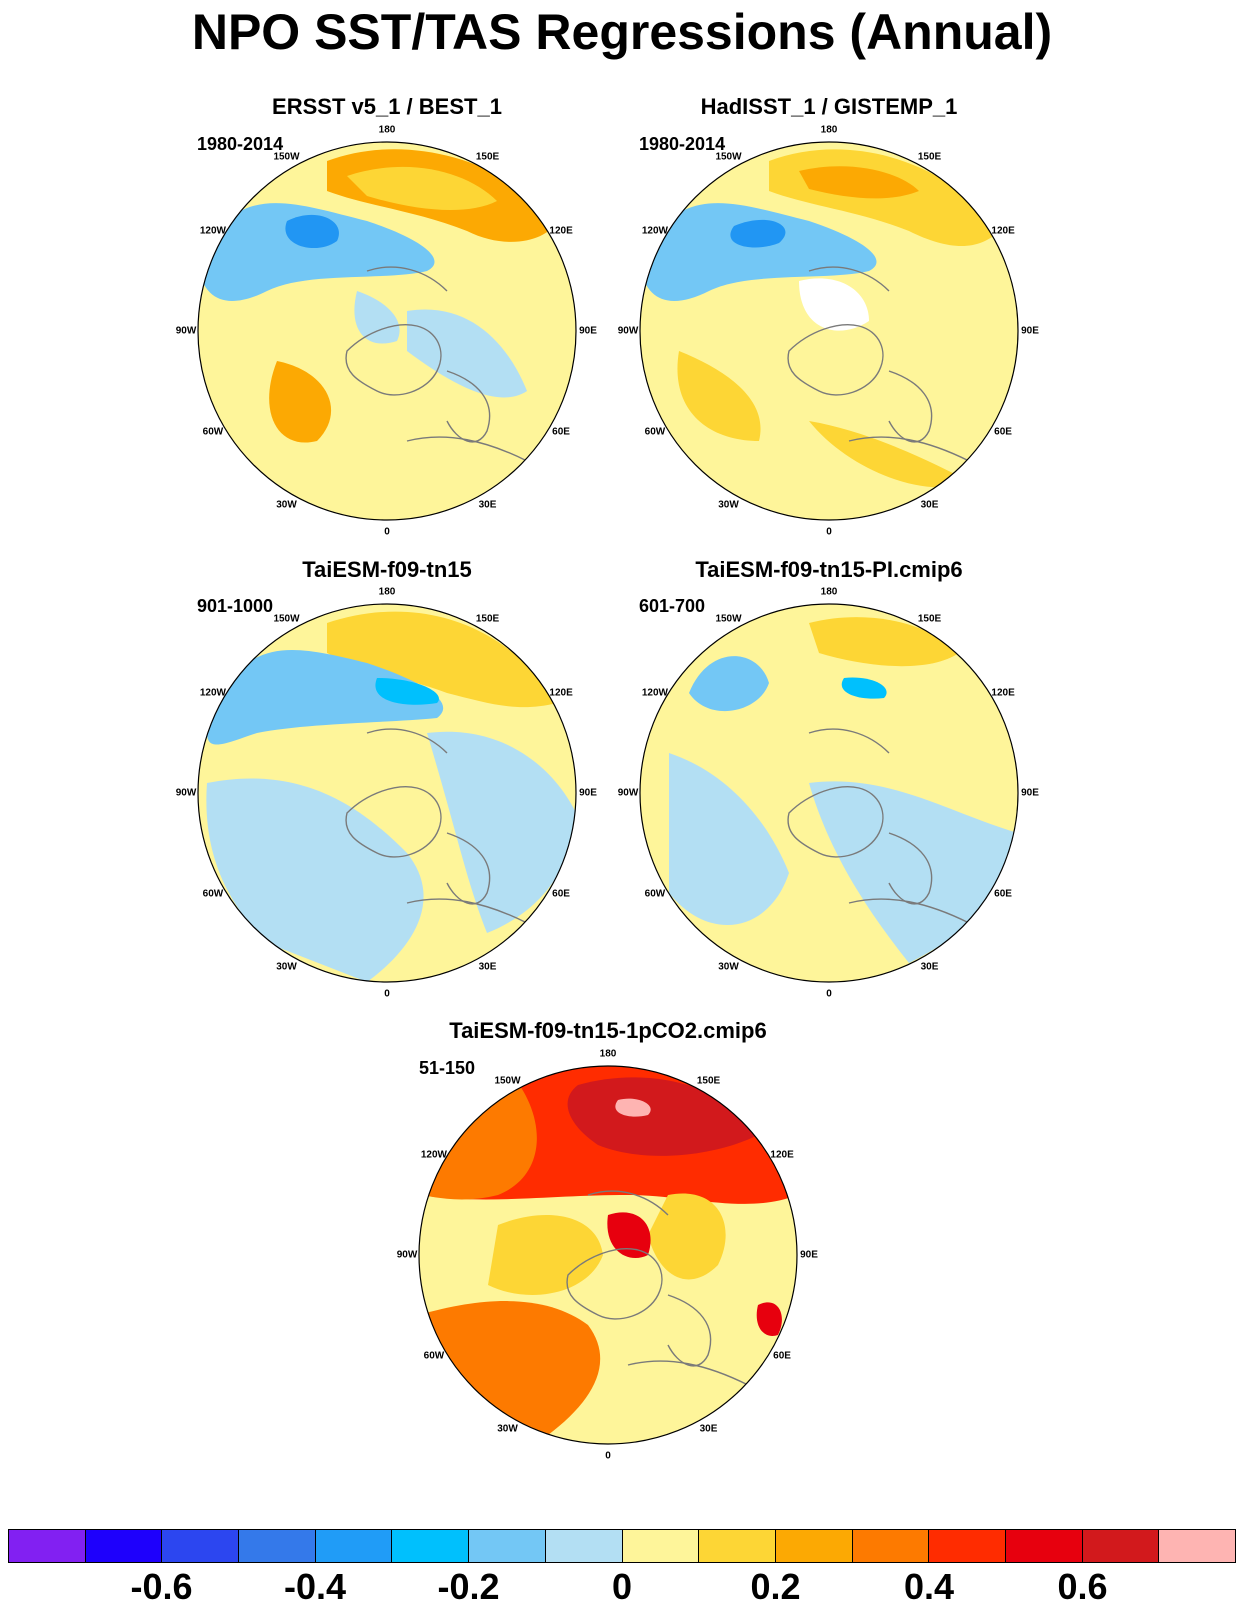 Image resolution: width=1244 pixels, height=1608 pixels. I want to click on colorbar-label: 0.6, so click(1082, 1586).